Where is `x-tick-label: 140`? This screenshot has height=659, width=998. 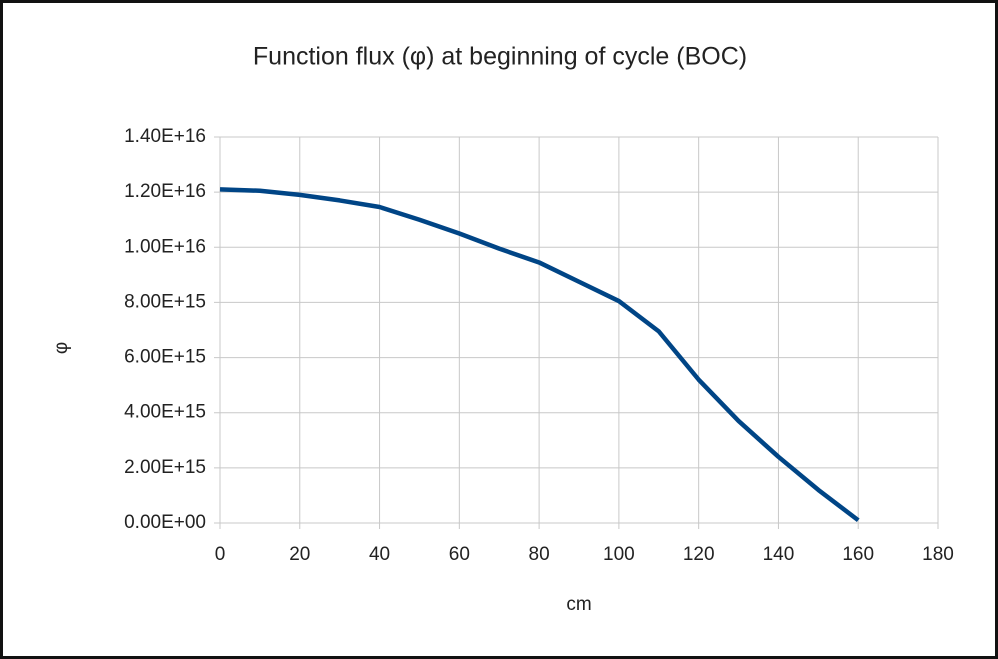 x-tick-label: 140 is located at coordinates (779, 554).